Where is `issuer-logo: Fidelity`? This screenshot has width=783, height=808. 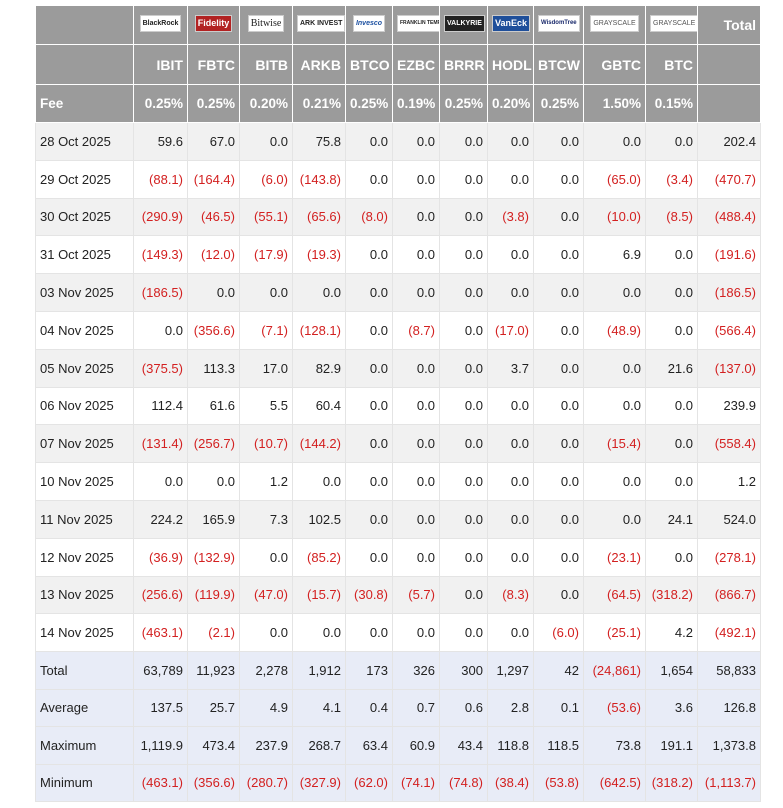
issuer-logo: Fidelity is located at coordinates (213, 23).